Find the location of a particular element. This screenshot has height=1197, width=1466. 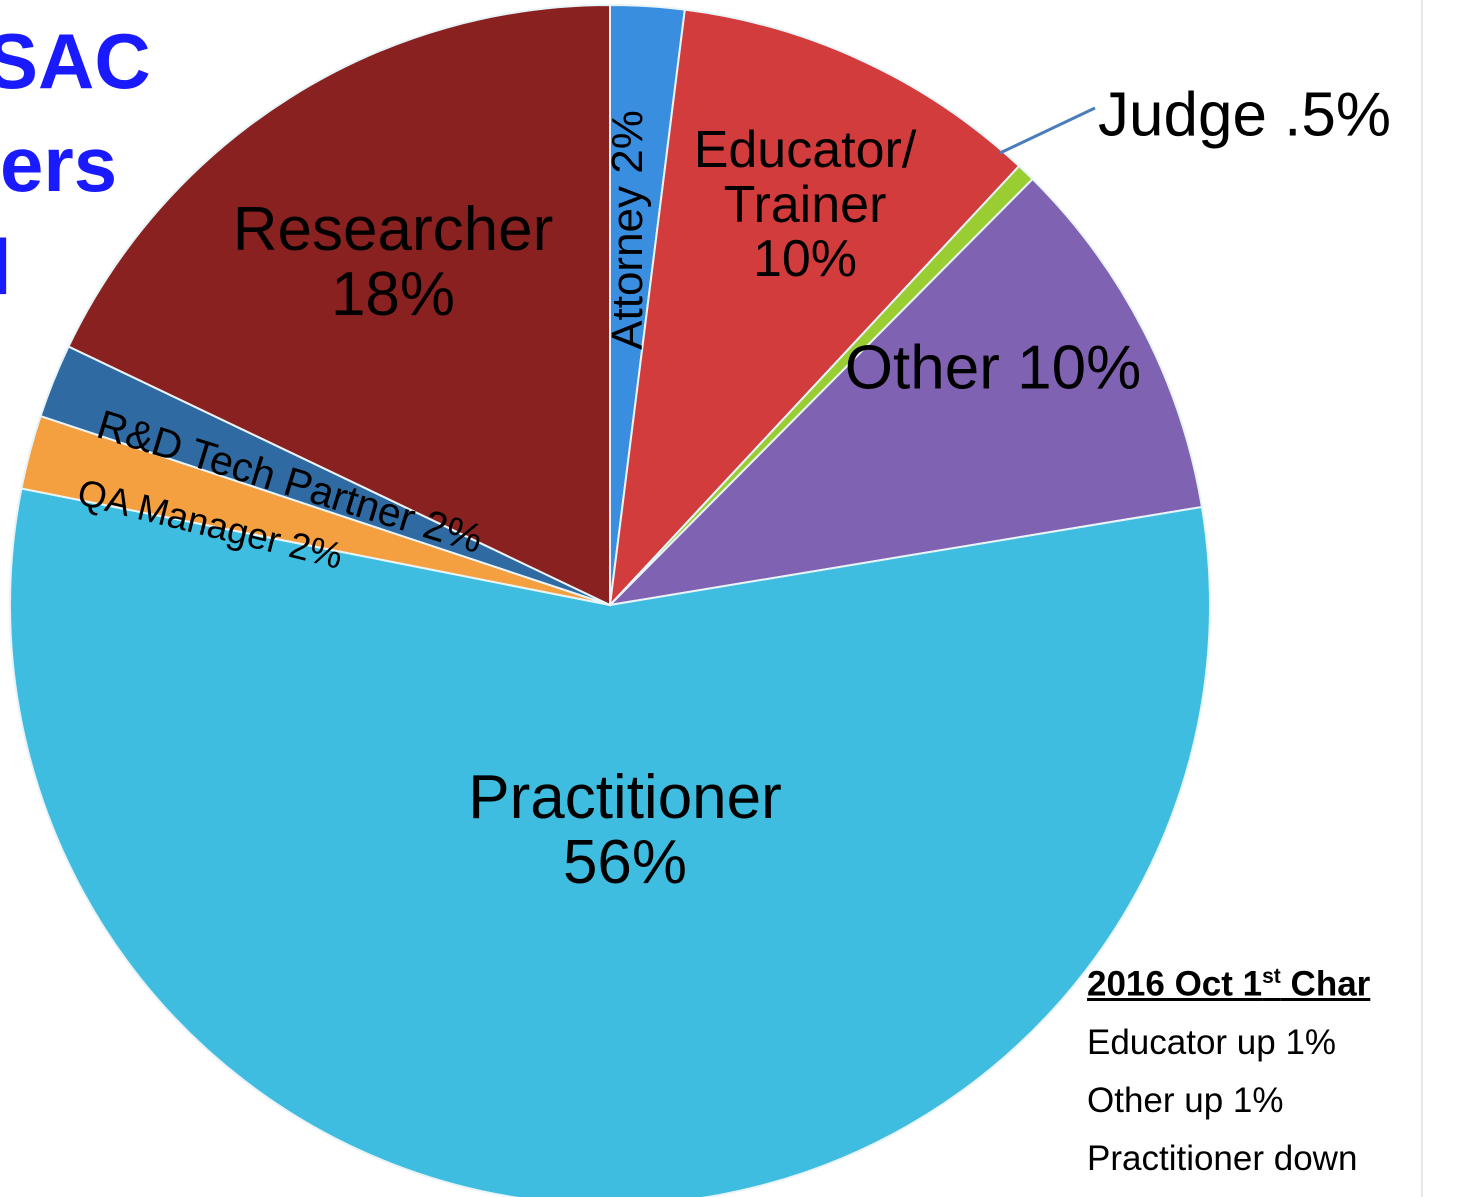

title-line: ers is located at coordinates (59, 164).